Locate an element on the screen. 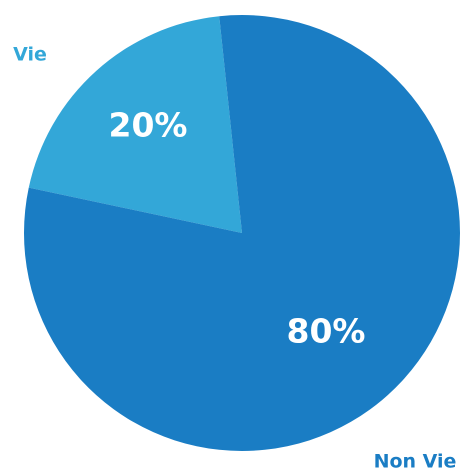  value-label: 20% is located at coordinates (148, 125).